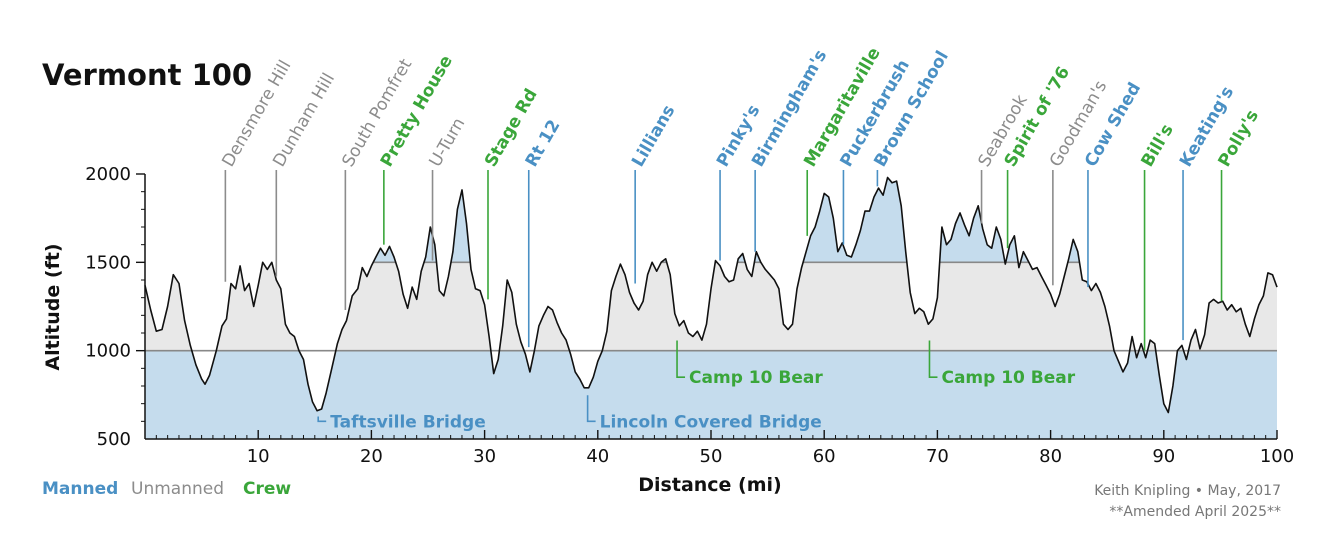 This screenshot has width=1319, height=551. I want to click on legend: Manned Unmanned Crew, so click(166, 489).